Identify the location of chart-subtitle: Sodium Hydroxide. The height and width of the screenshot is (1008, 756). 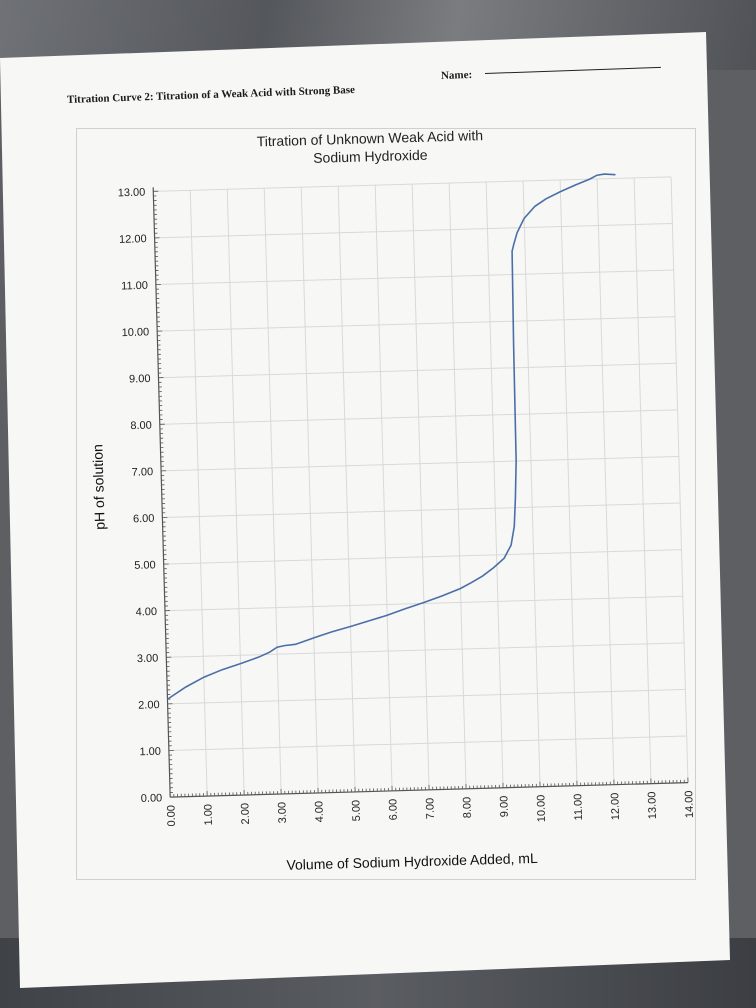
(370, 156).